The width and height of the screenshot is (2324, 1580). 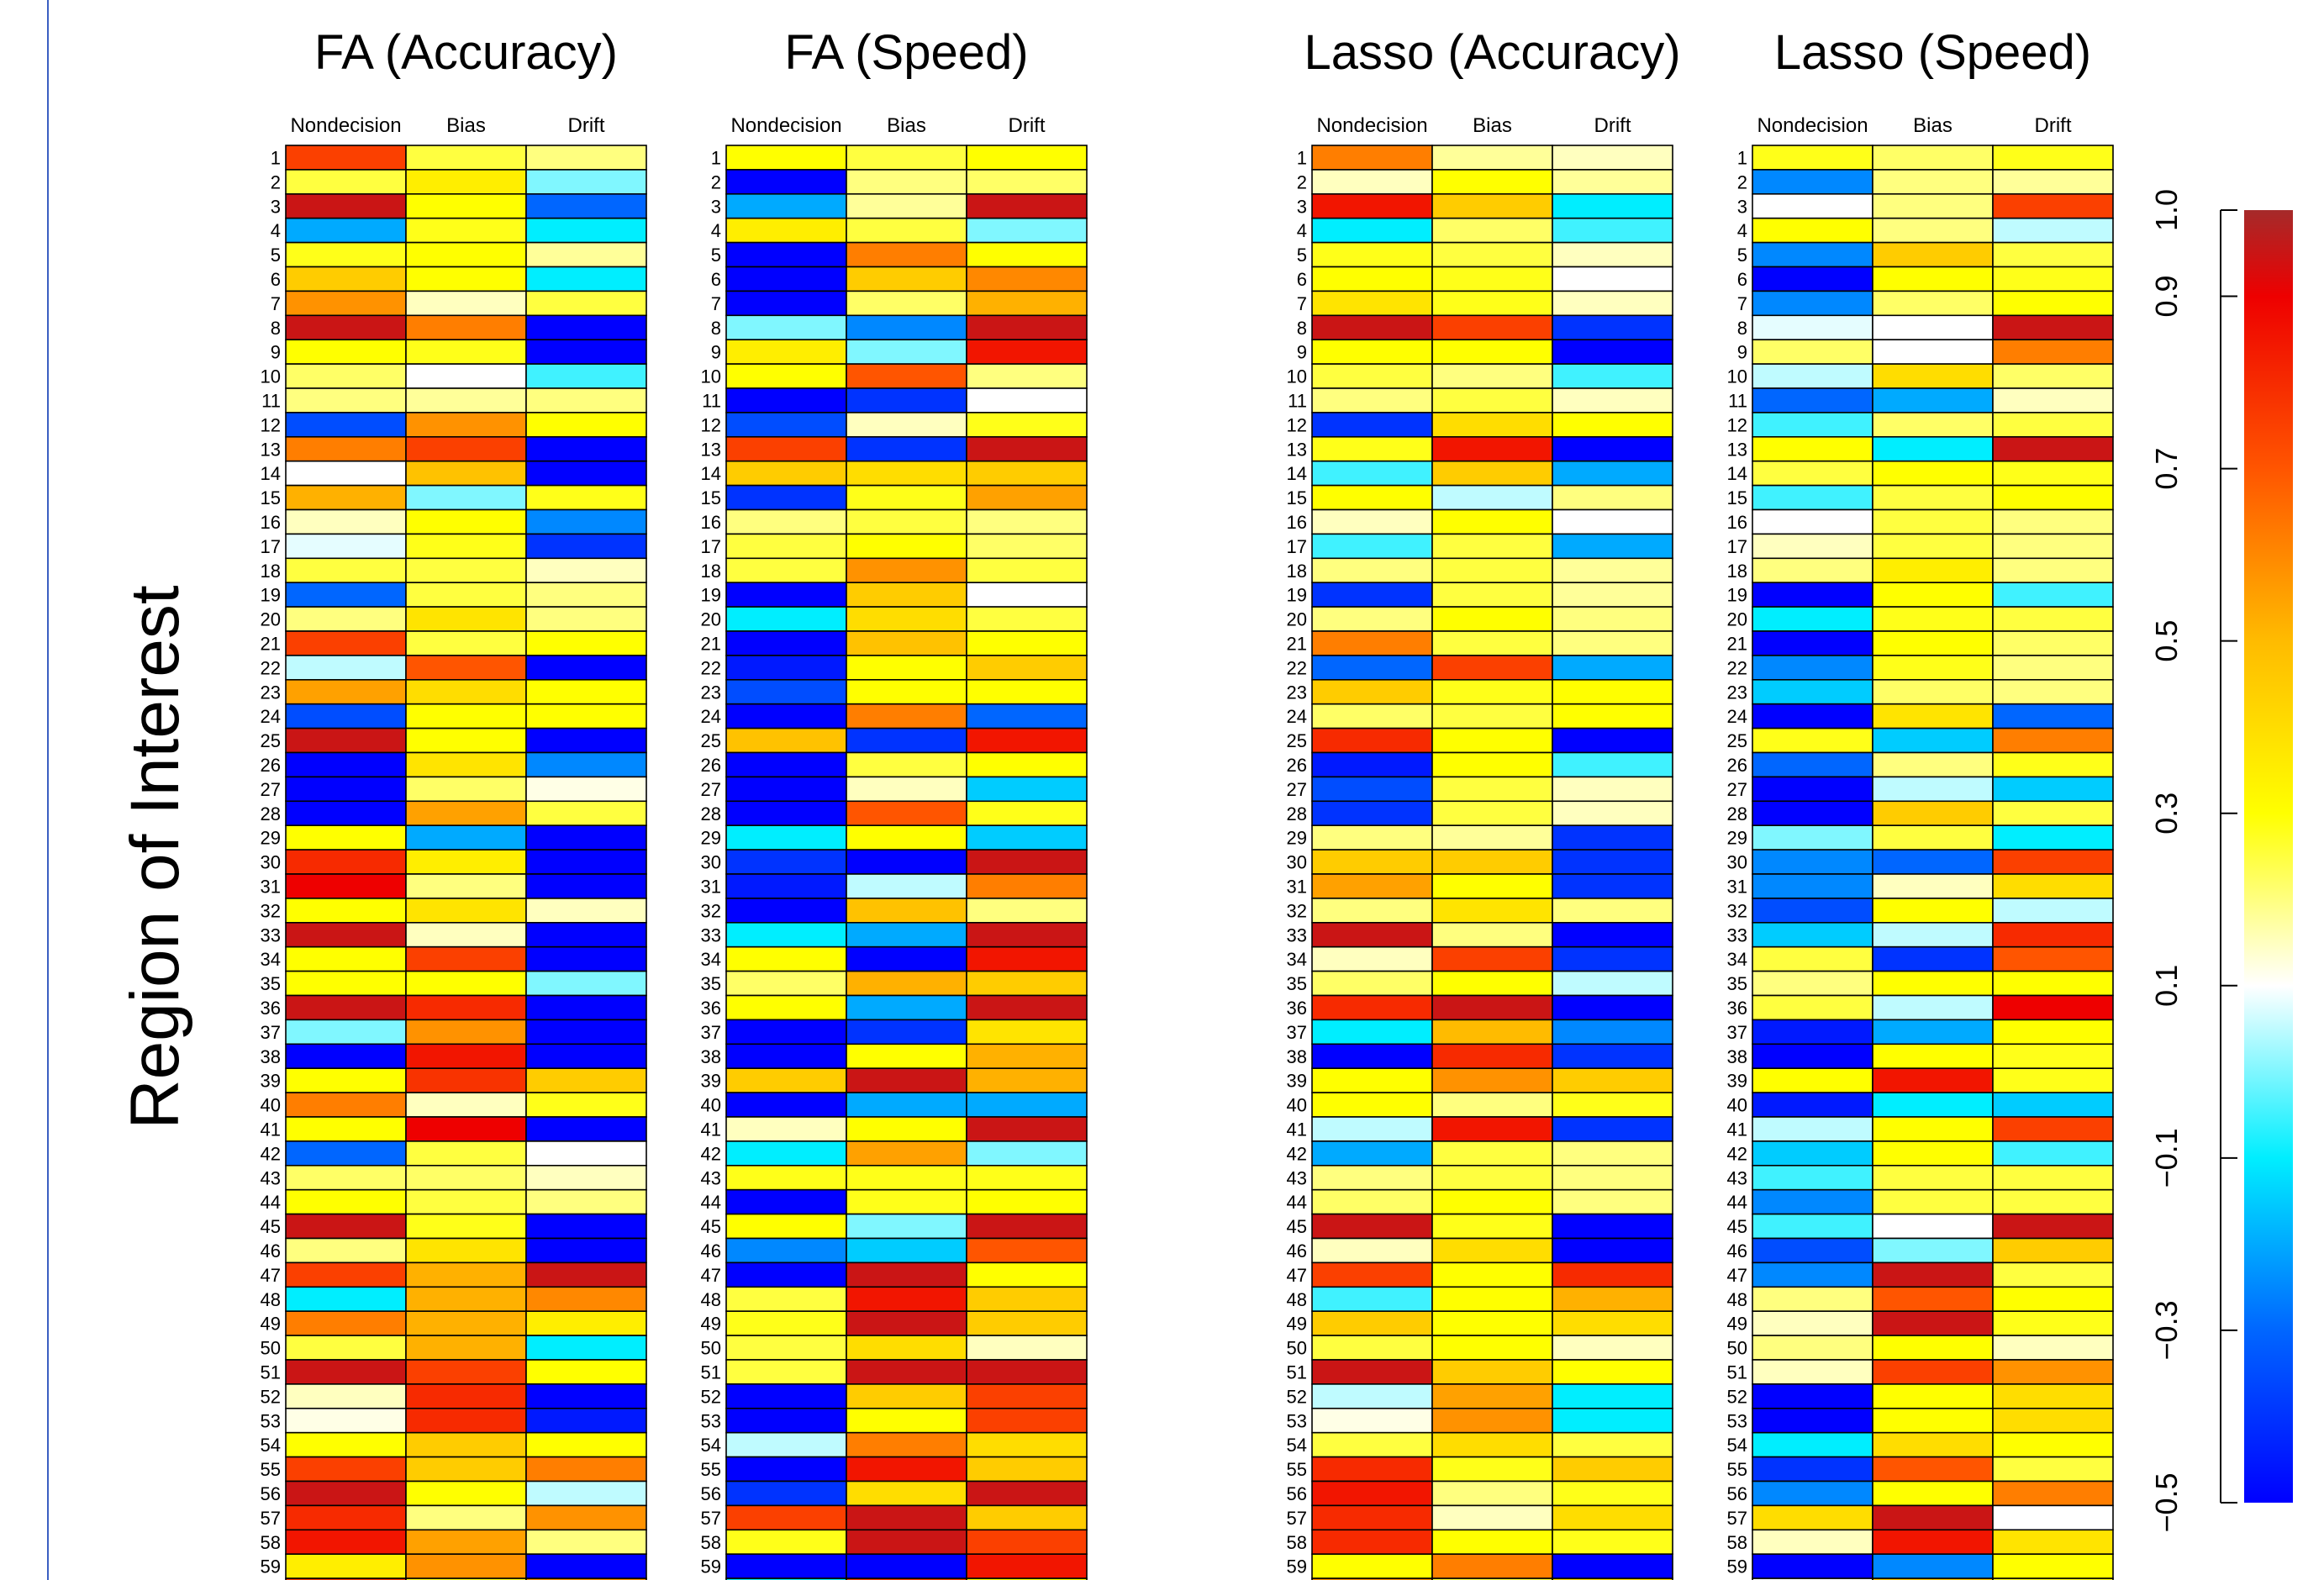 I want to click on row-label: 33, so click(x=1297, y=934).